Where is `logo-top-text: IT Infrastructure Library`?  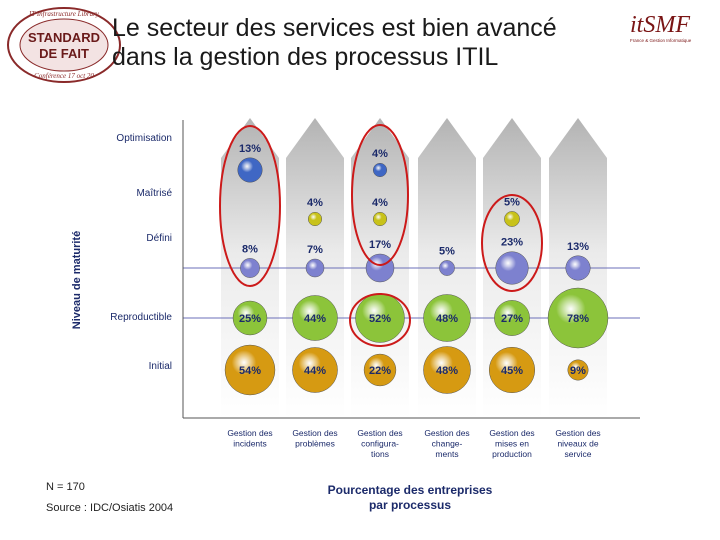 logo-top-text: IT Infrastructure Library is located at coordinates (64, 14).